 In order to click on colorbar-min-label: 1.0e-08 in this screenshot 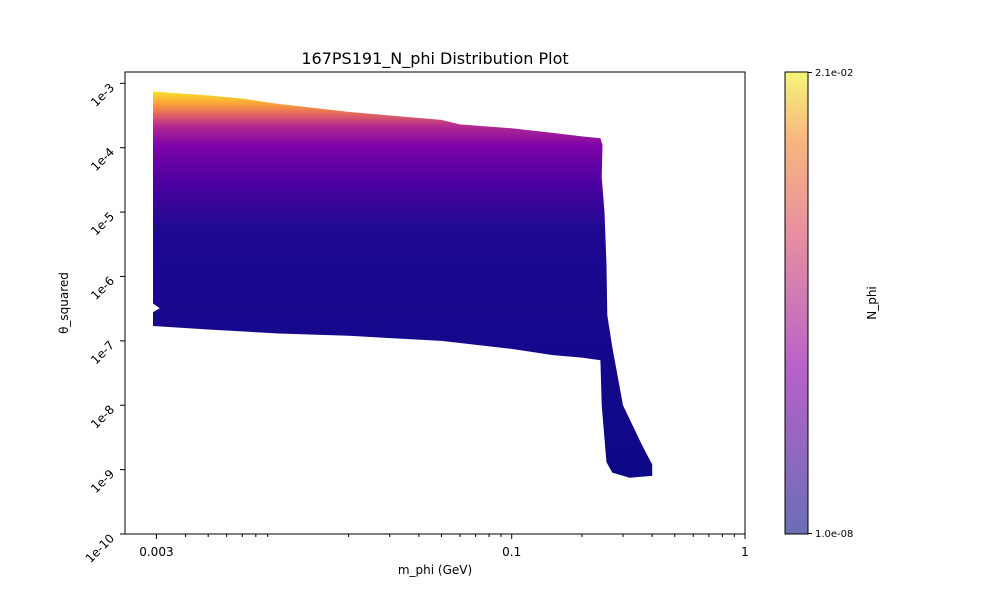, I will do `click(834, 534)`.